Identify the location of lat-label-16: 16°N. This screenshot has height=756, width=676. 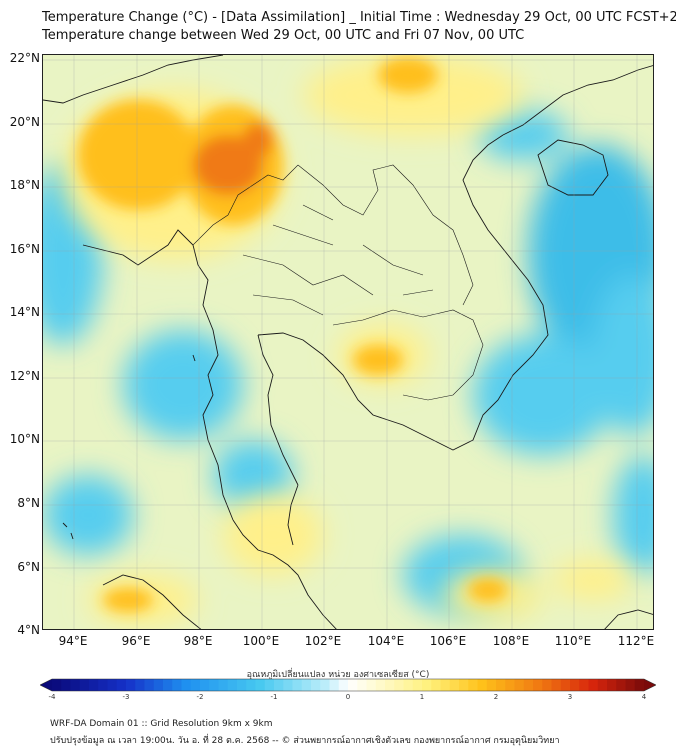
(24, 249).